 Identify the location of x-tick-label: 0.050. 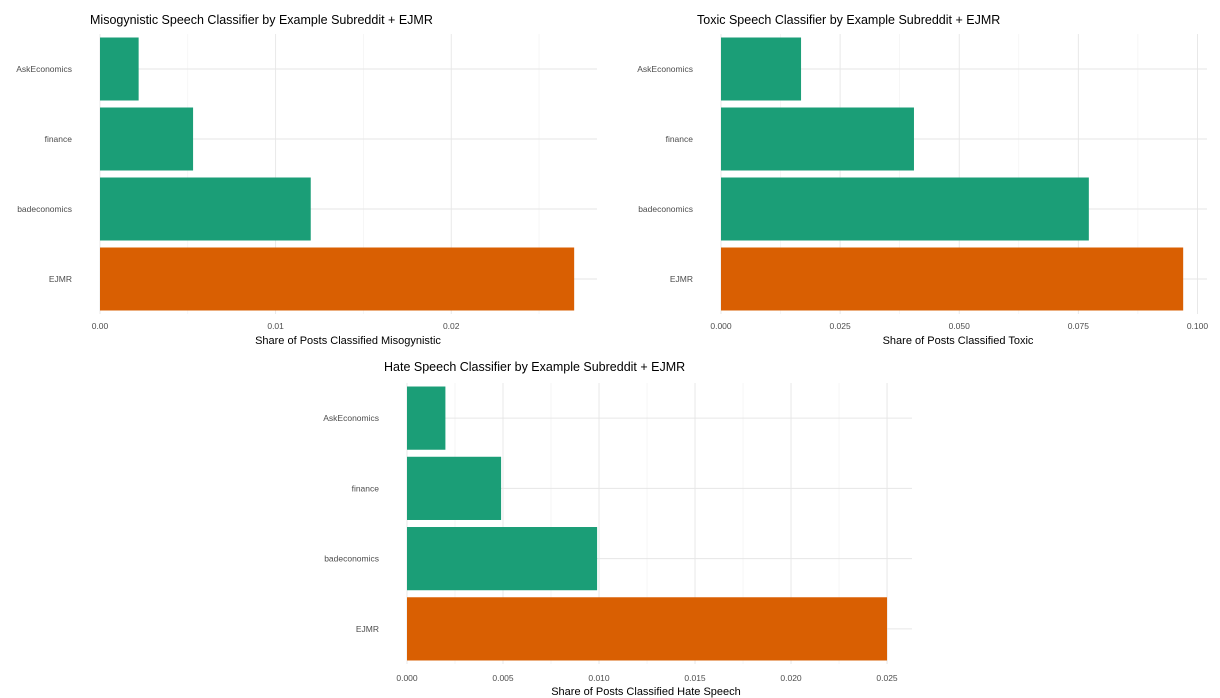
(960, 326).